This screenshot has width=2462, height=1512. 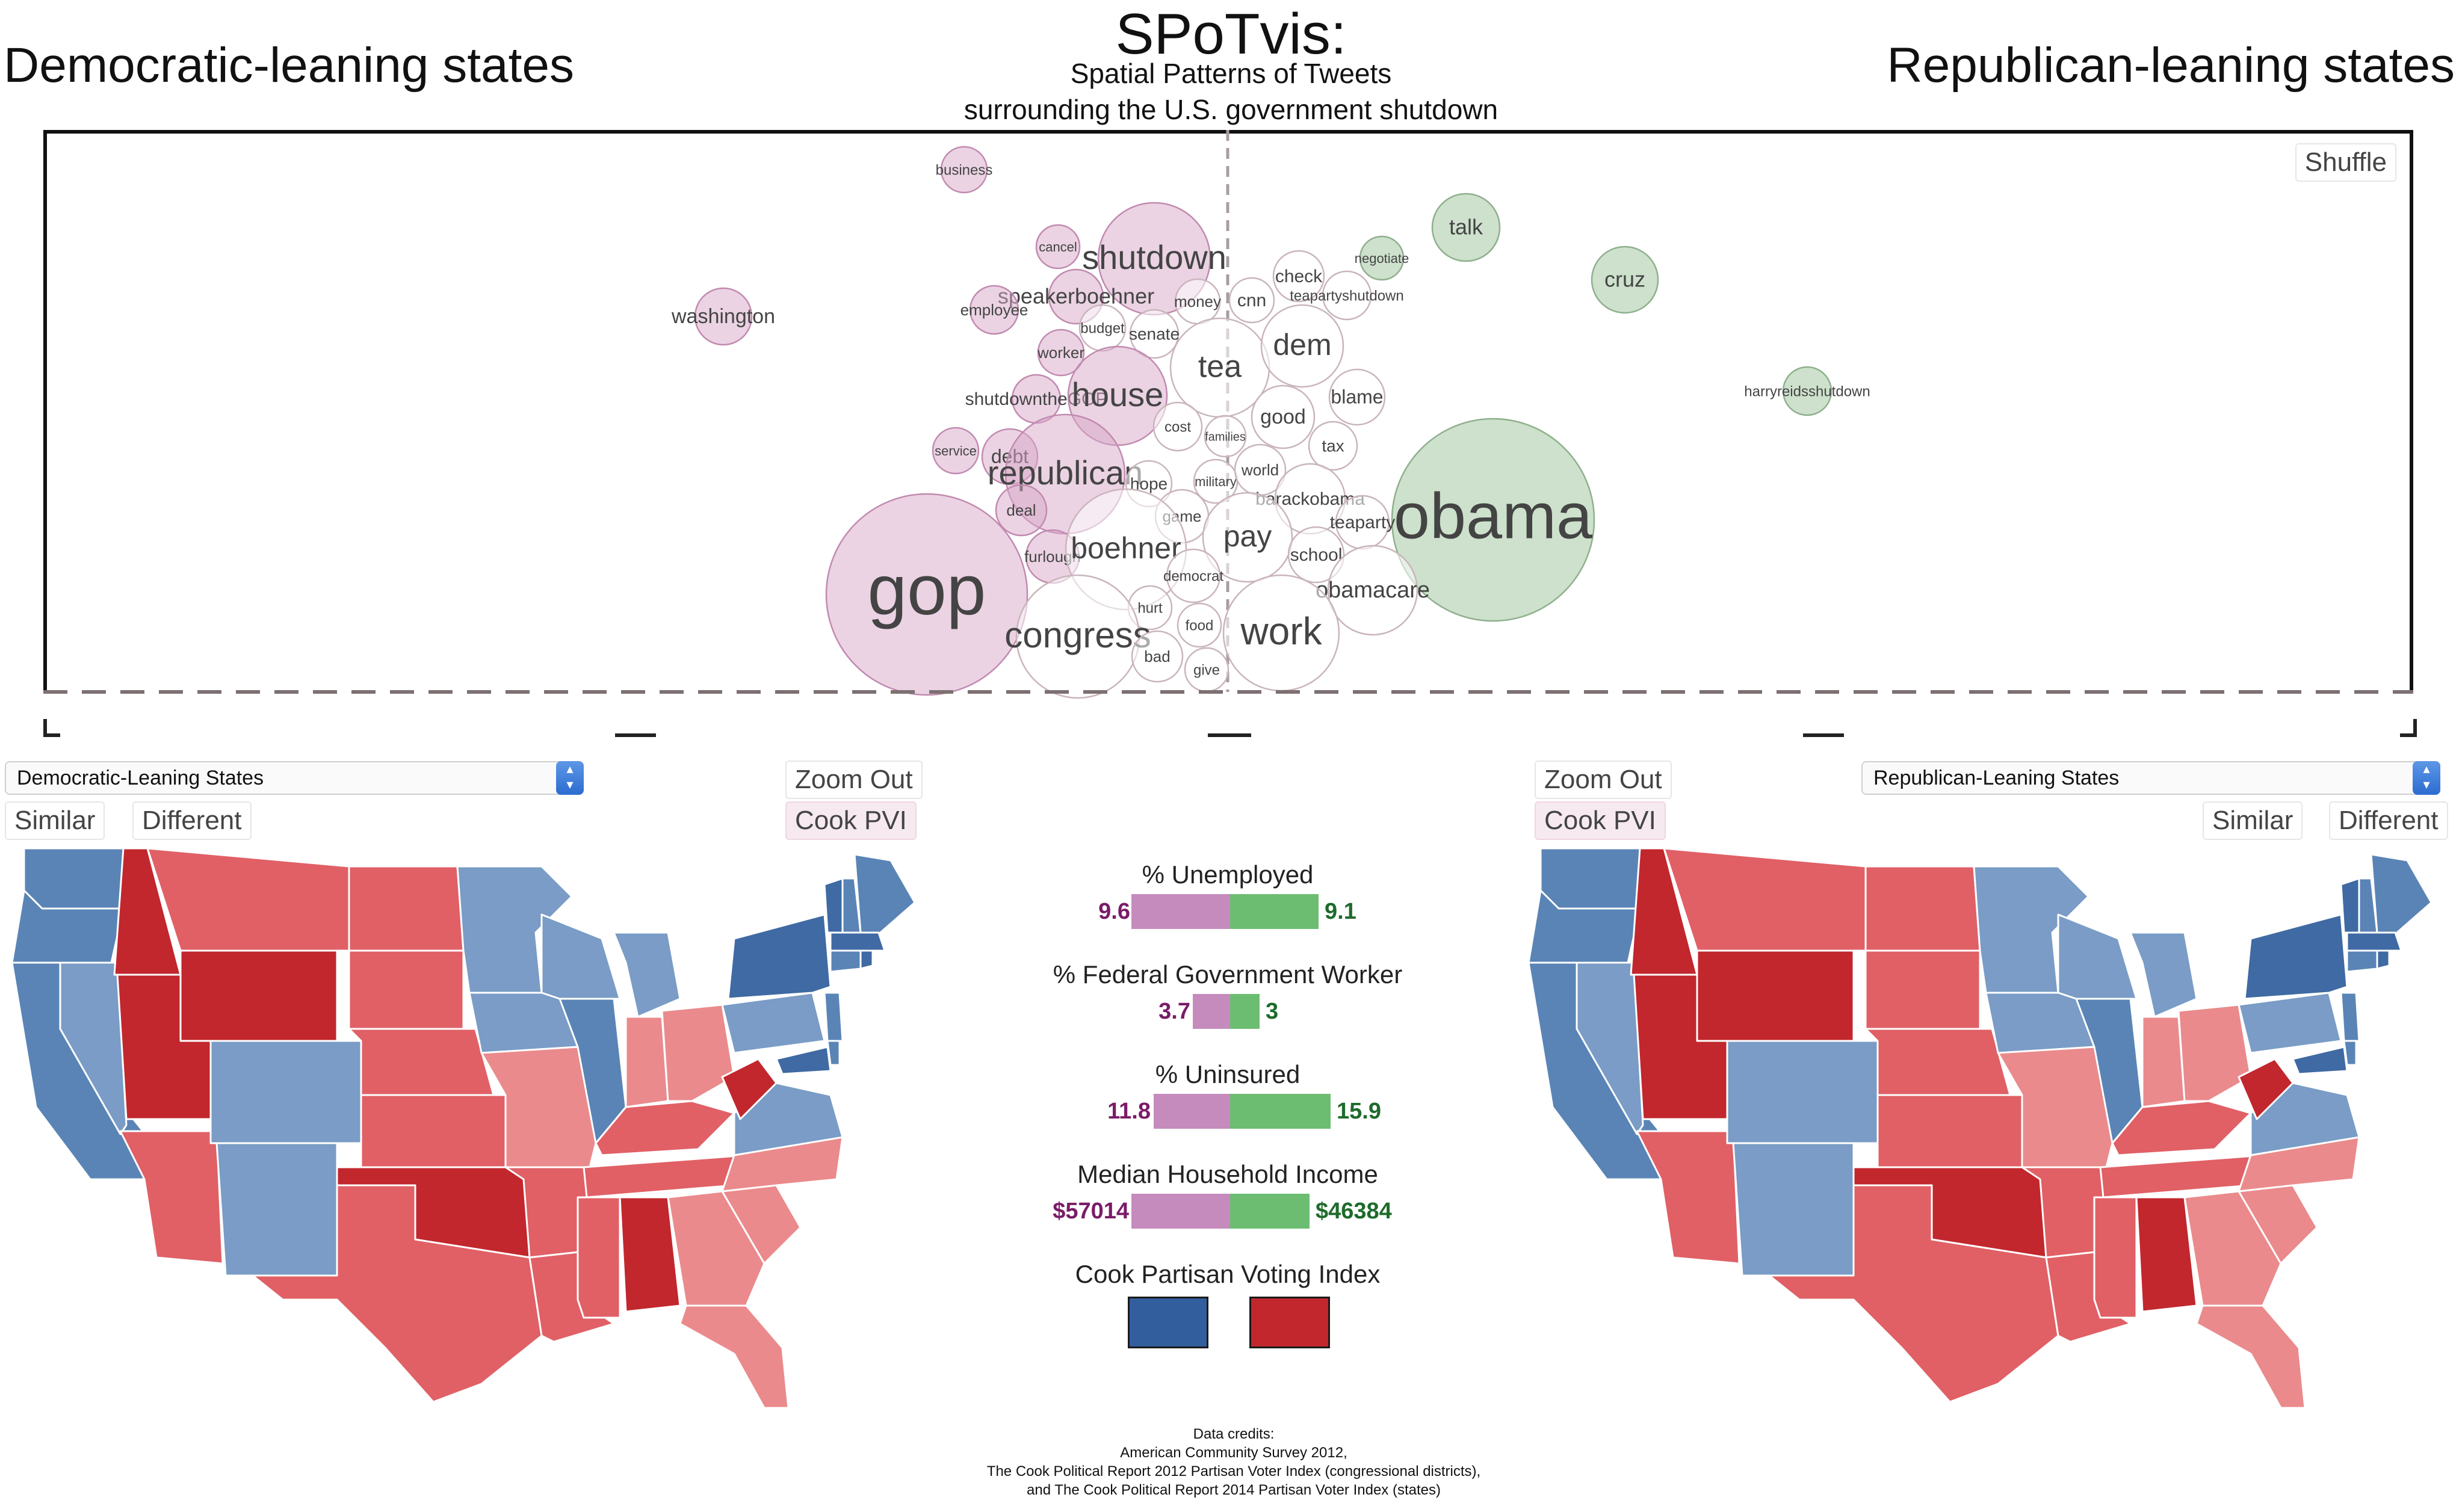 What do you see at coordinates (1197, 301) in the screenshot?
I see `word-bubble-label: money` at bounding box center [1197, 301].